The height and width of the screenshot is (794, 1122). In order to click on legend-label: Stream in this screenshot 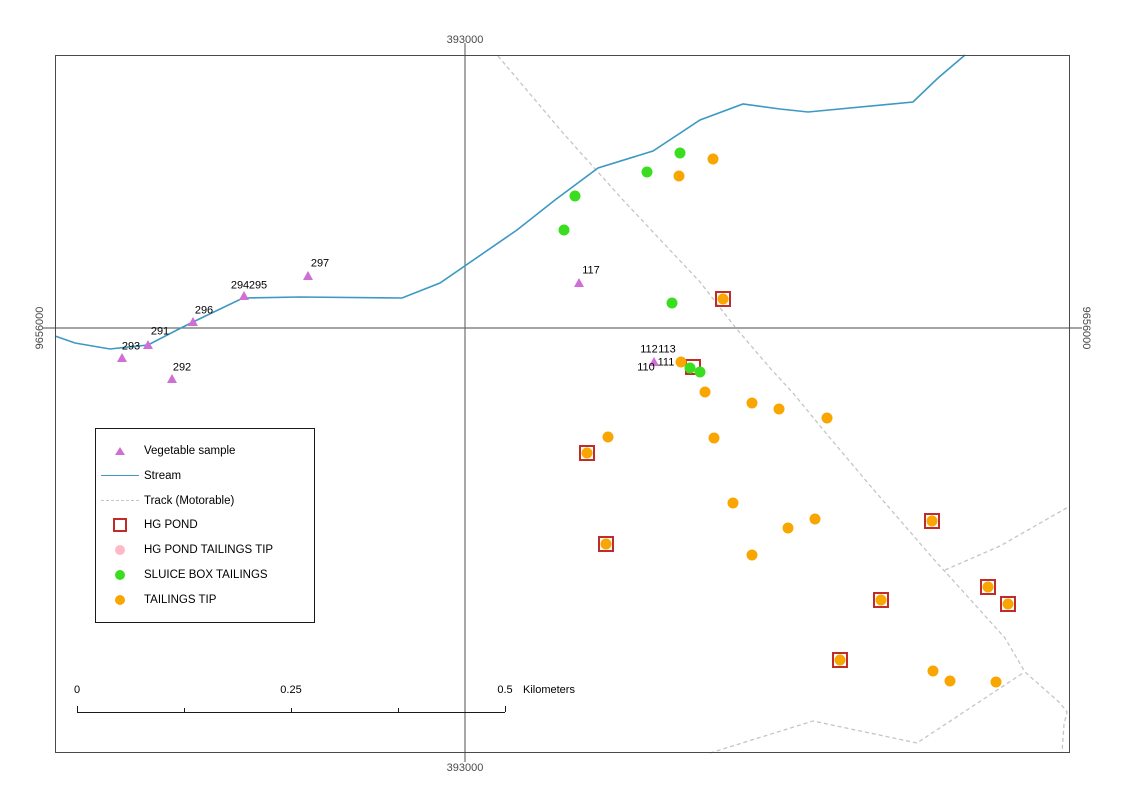, I will do `click(163, 475)`.